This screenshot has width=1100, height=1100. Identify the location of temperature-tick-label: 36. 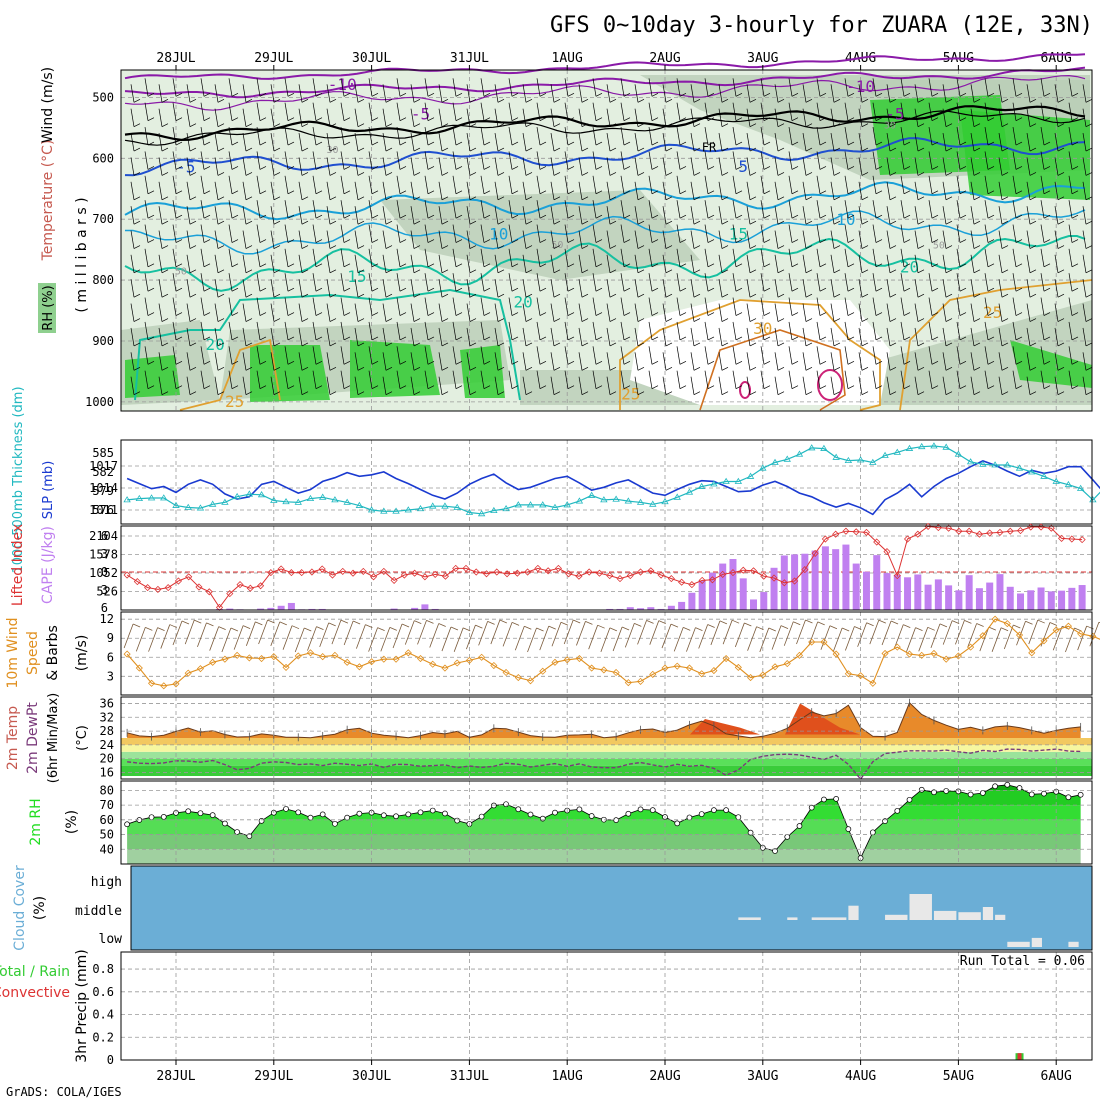
(107, 703).